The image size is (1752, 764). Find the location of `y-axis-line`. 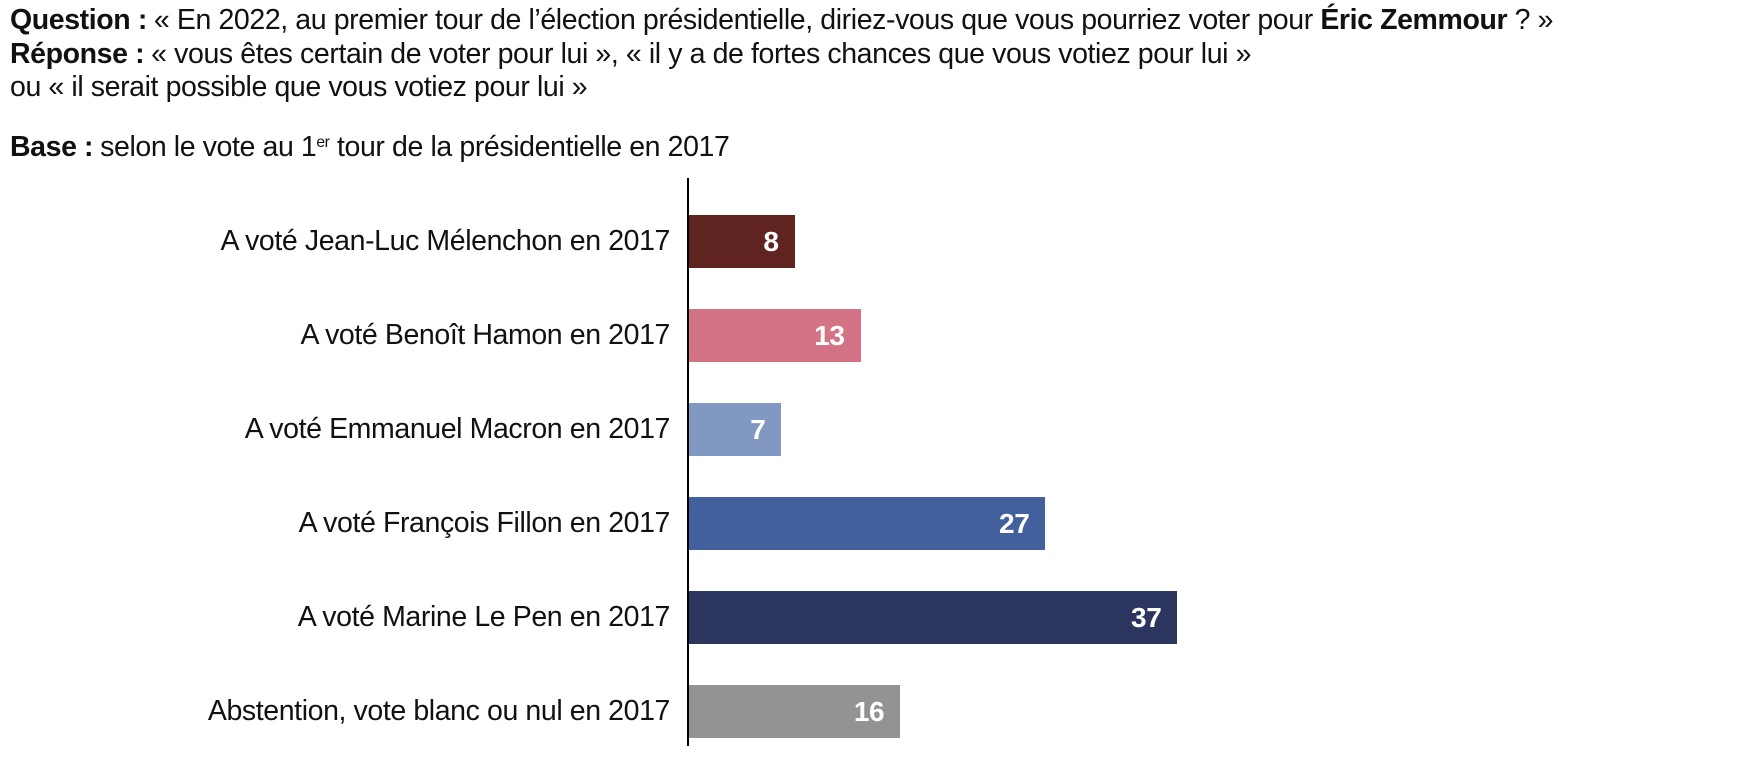

y-axis-line is located at coordinates (688, 462).